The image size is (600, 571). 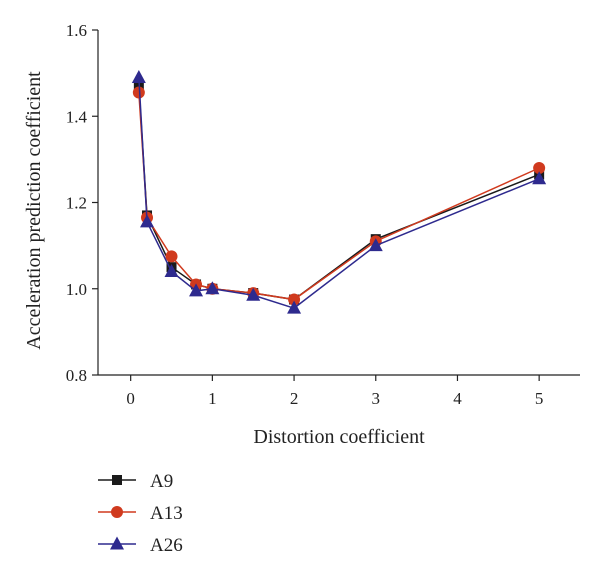 I want to click on y-tick-label: 1.2, so click(x=76, y=203).